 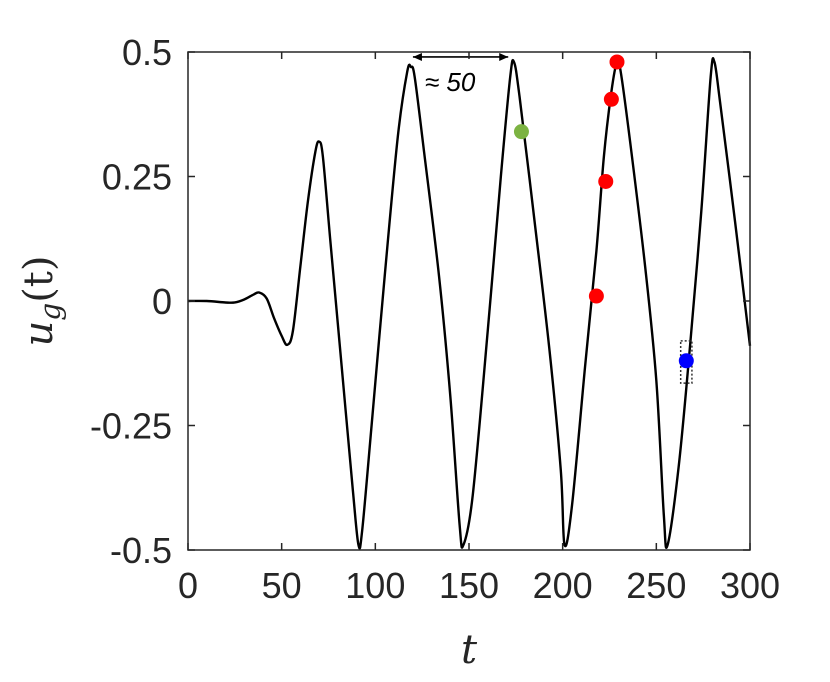 What do you see at coordinates (39, 334) in the screenshot?
I see `y-axis-label-main: u` at bounding box center [39, 334].